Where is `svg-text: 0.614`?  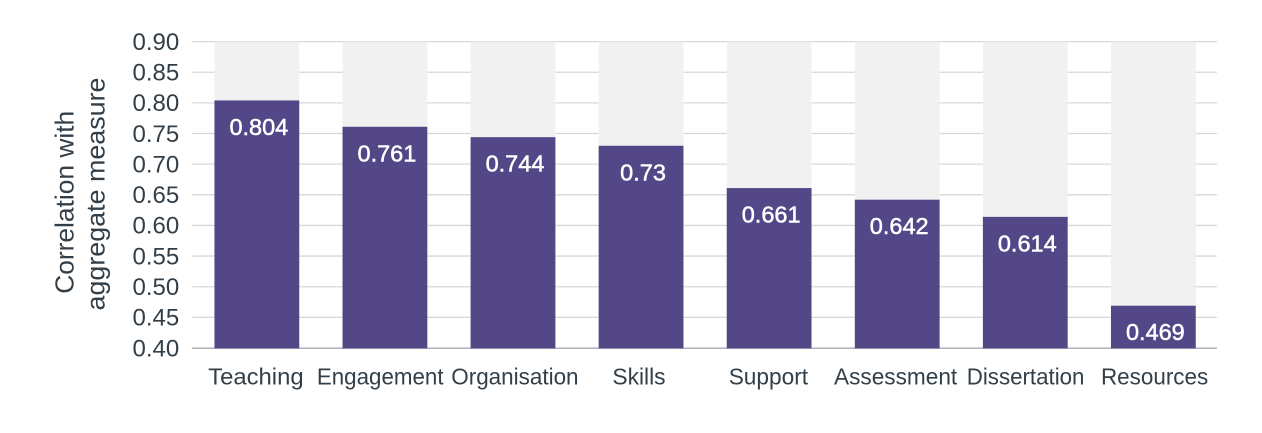 svg-text: 0.614 is located at coordinates (1027, 243).